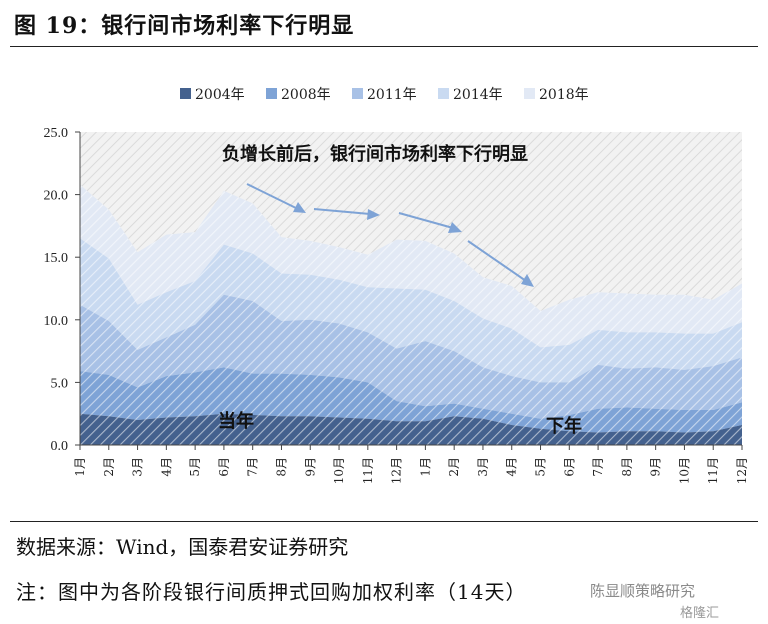 The height and width of the screenshot is (624, 768). What do you see at coordinates (411, 400) in the screenshot?
I see `area-series-2008-hatch` at bounding box center [411, 400].